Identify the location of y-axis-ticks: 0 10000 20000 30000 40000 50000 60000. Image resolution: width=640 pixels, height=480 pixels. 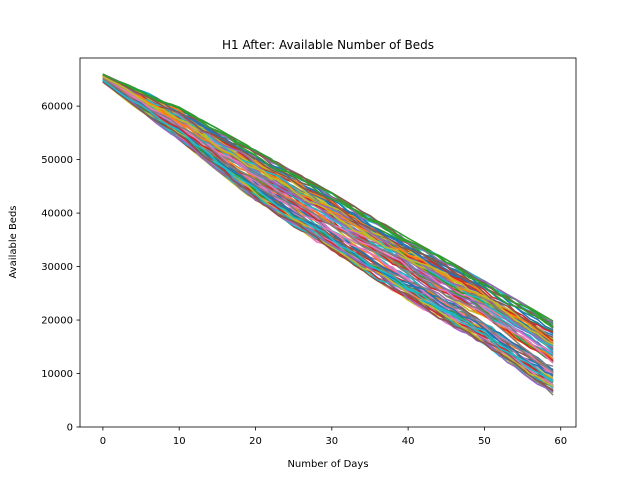
(60, 268).